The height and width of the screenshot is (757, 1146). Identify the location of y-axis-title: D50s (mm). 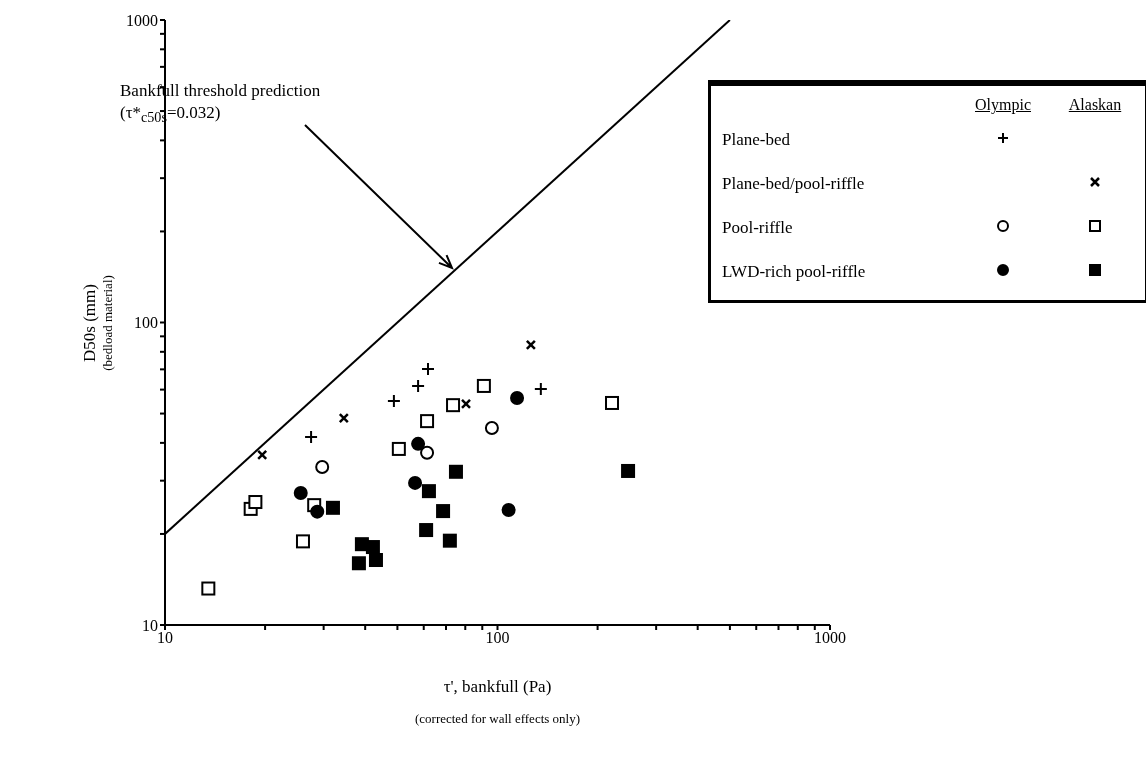
(90, 323).